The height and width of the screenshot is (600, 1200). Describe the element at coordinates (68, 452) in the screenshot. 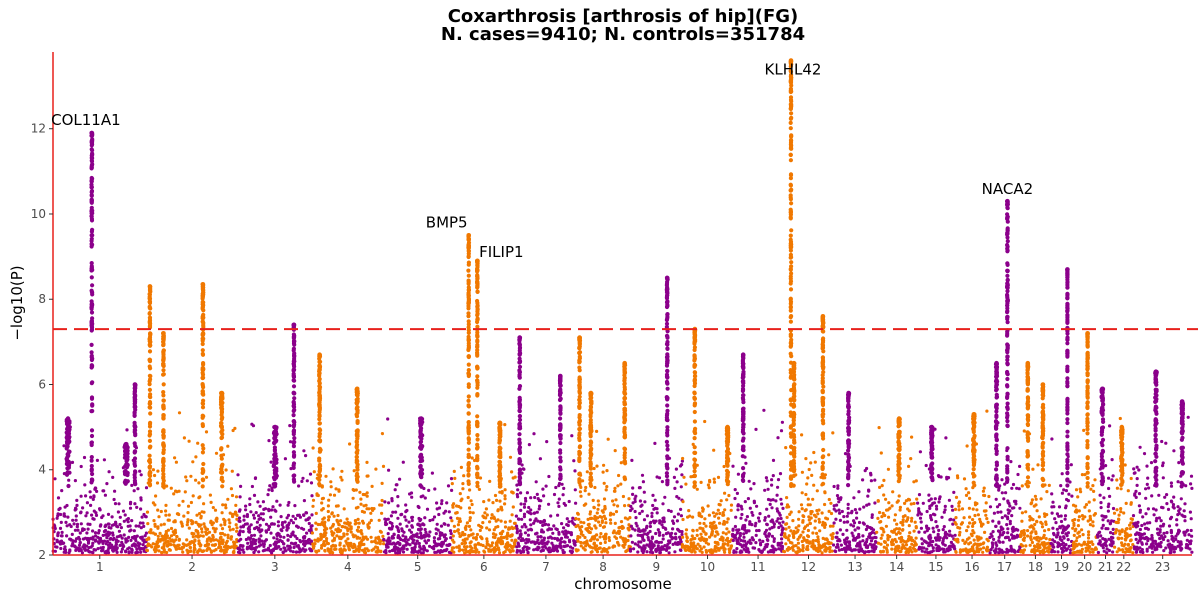

I see `peak-chr1` at that location.